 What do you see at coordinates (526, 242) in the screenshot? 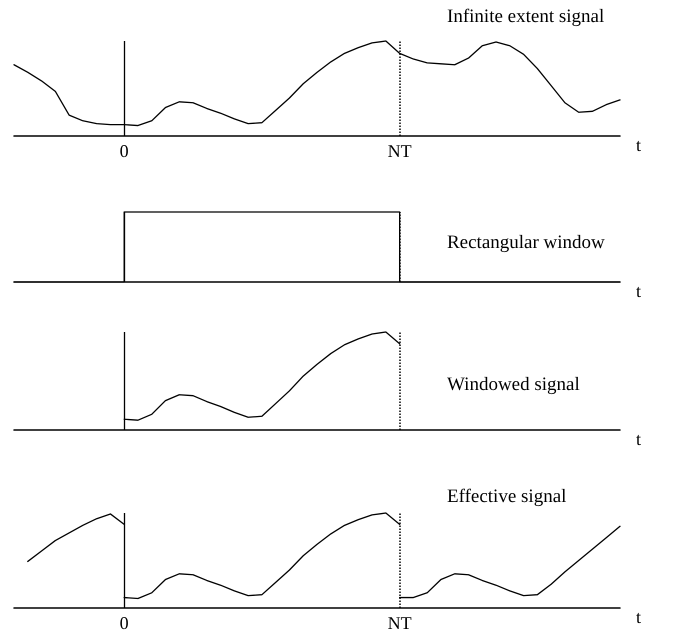
I see `text: Rectangular window` at bounding box center [526, 242].